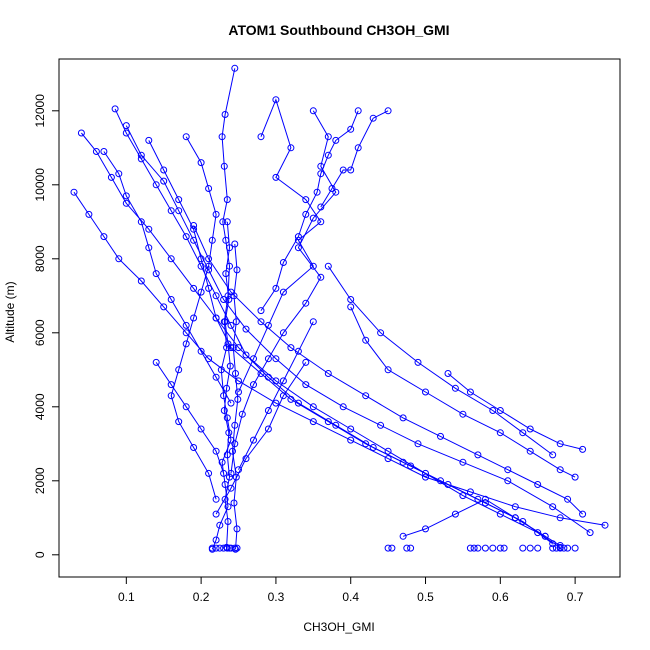  What do you see at coordinates (126, 597) in the screenshot?
I see `x-tick-label: 0.1` at bounding box center [126, 597].